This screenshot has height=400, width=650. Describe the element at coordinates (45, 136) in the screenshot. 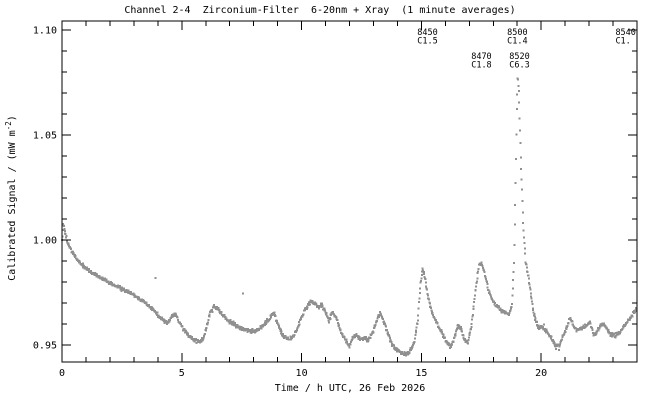

I see `y-tick-label: 1.05` at that location.